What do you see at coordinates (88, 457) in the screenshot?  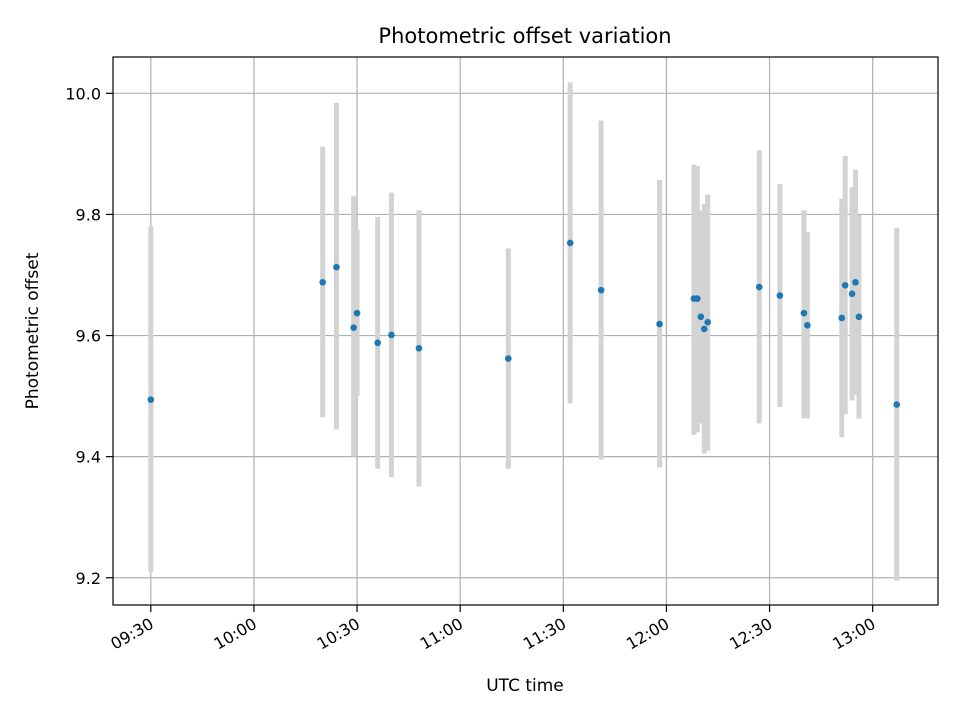 I see `y-tick-label: 9.4` at bounding box center [88, 457].